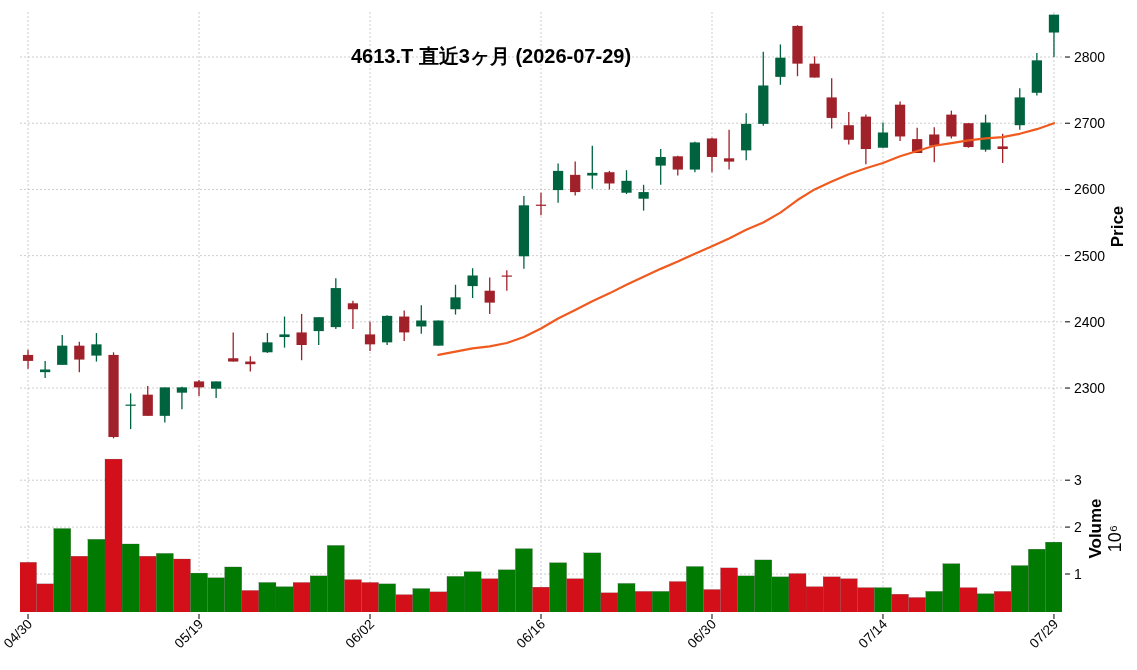 The image size is (1137, 670). I want to click on y-tick-label: 3, so click(1078, 480).